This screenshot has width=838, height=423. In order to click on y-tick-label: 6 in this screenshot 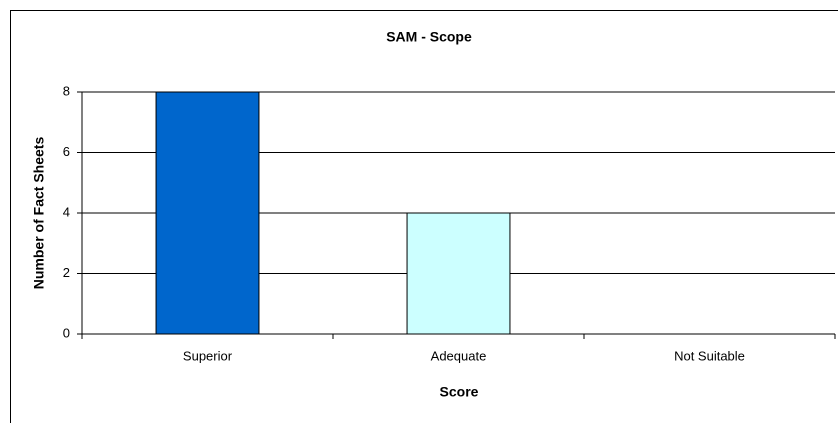, I will do `click(66, 151)`.